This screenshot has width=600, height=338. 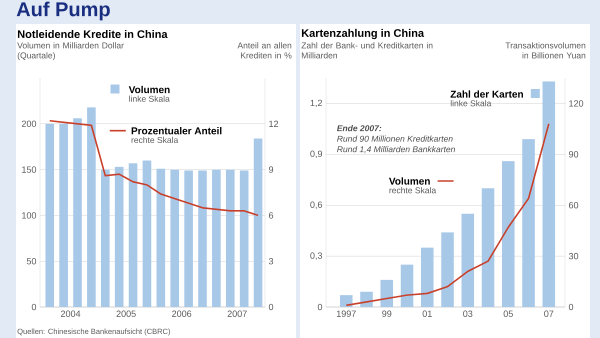 I want to click on y-tick-label: 100, so click(x=29, y=215).